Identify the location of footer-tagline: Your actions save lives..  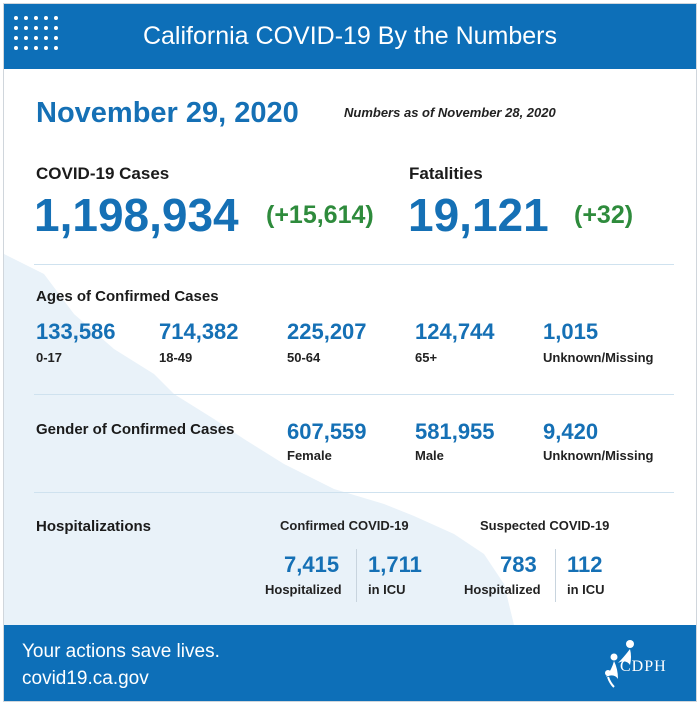
(121, 651).